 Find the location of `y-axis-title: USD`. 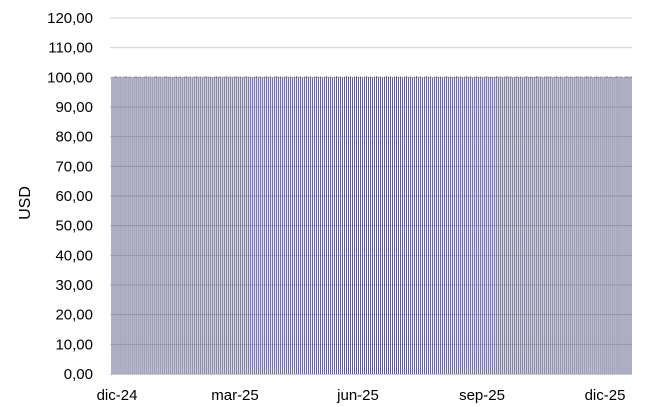

y-axis-title: USD is located at coordinates (25, 203).